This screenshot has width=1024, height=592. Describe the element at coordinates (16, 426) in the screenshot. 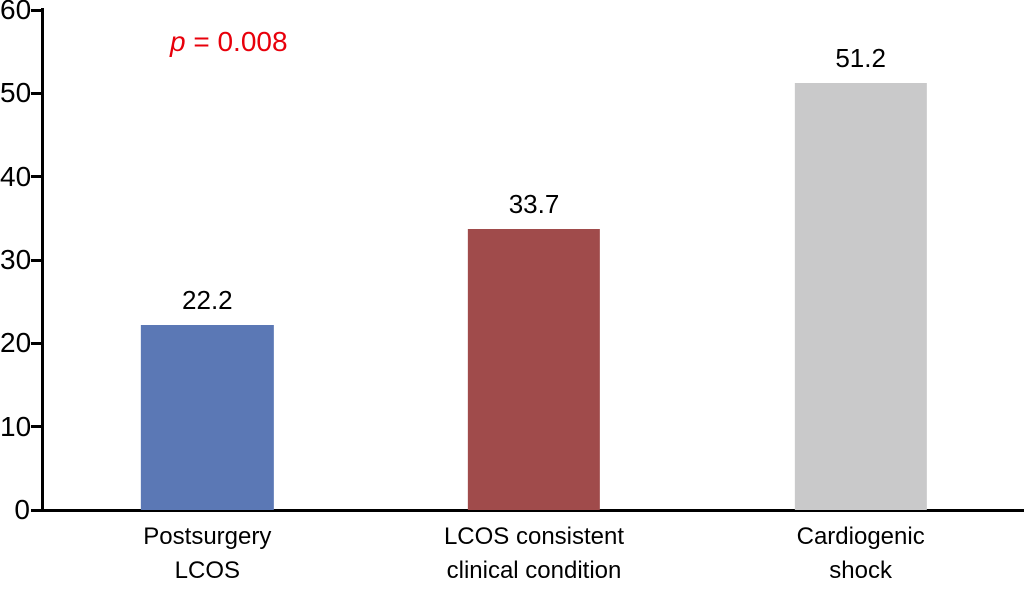

I see `y-tick-label: 10` at that location.